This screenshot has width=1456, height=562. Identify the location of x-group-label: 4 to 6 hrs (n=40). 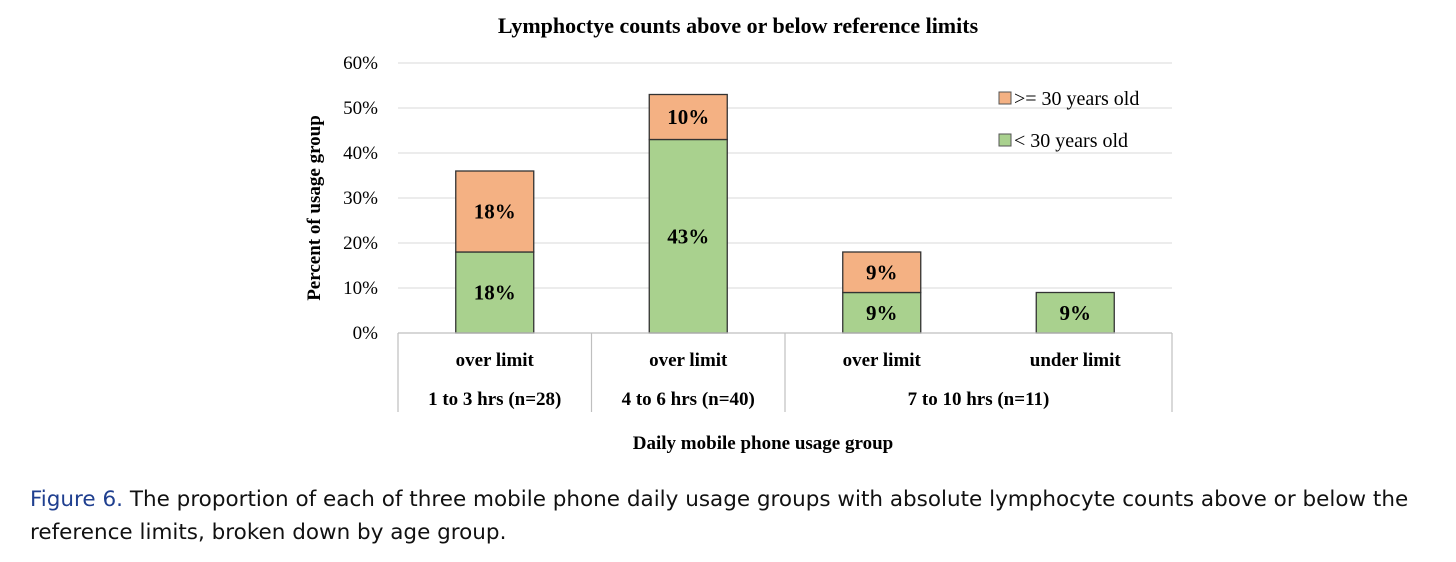
(688, 399).